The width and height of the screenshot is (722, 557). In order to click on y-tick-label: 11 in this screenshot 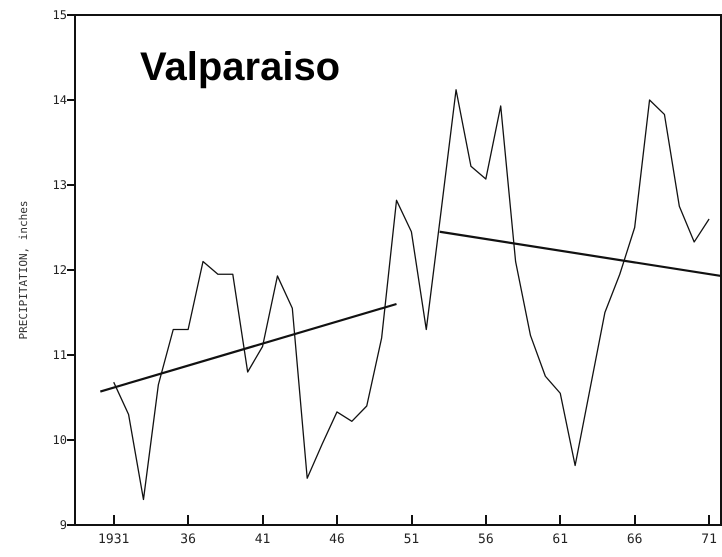, I will do `click(59, 355)`.